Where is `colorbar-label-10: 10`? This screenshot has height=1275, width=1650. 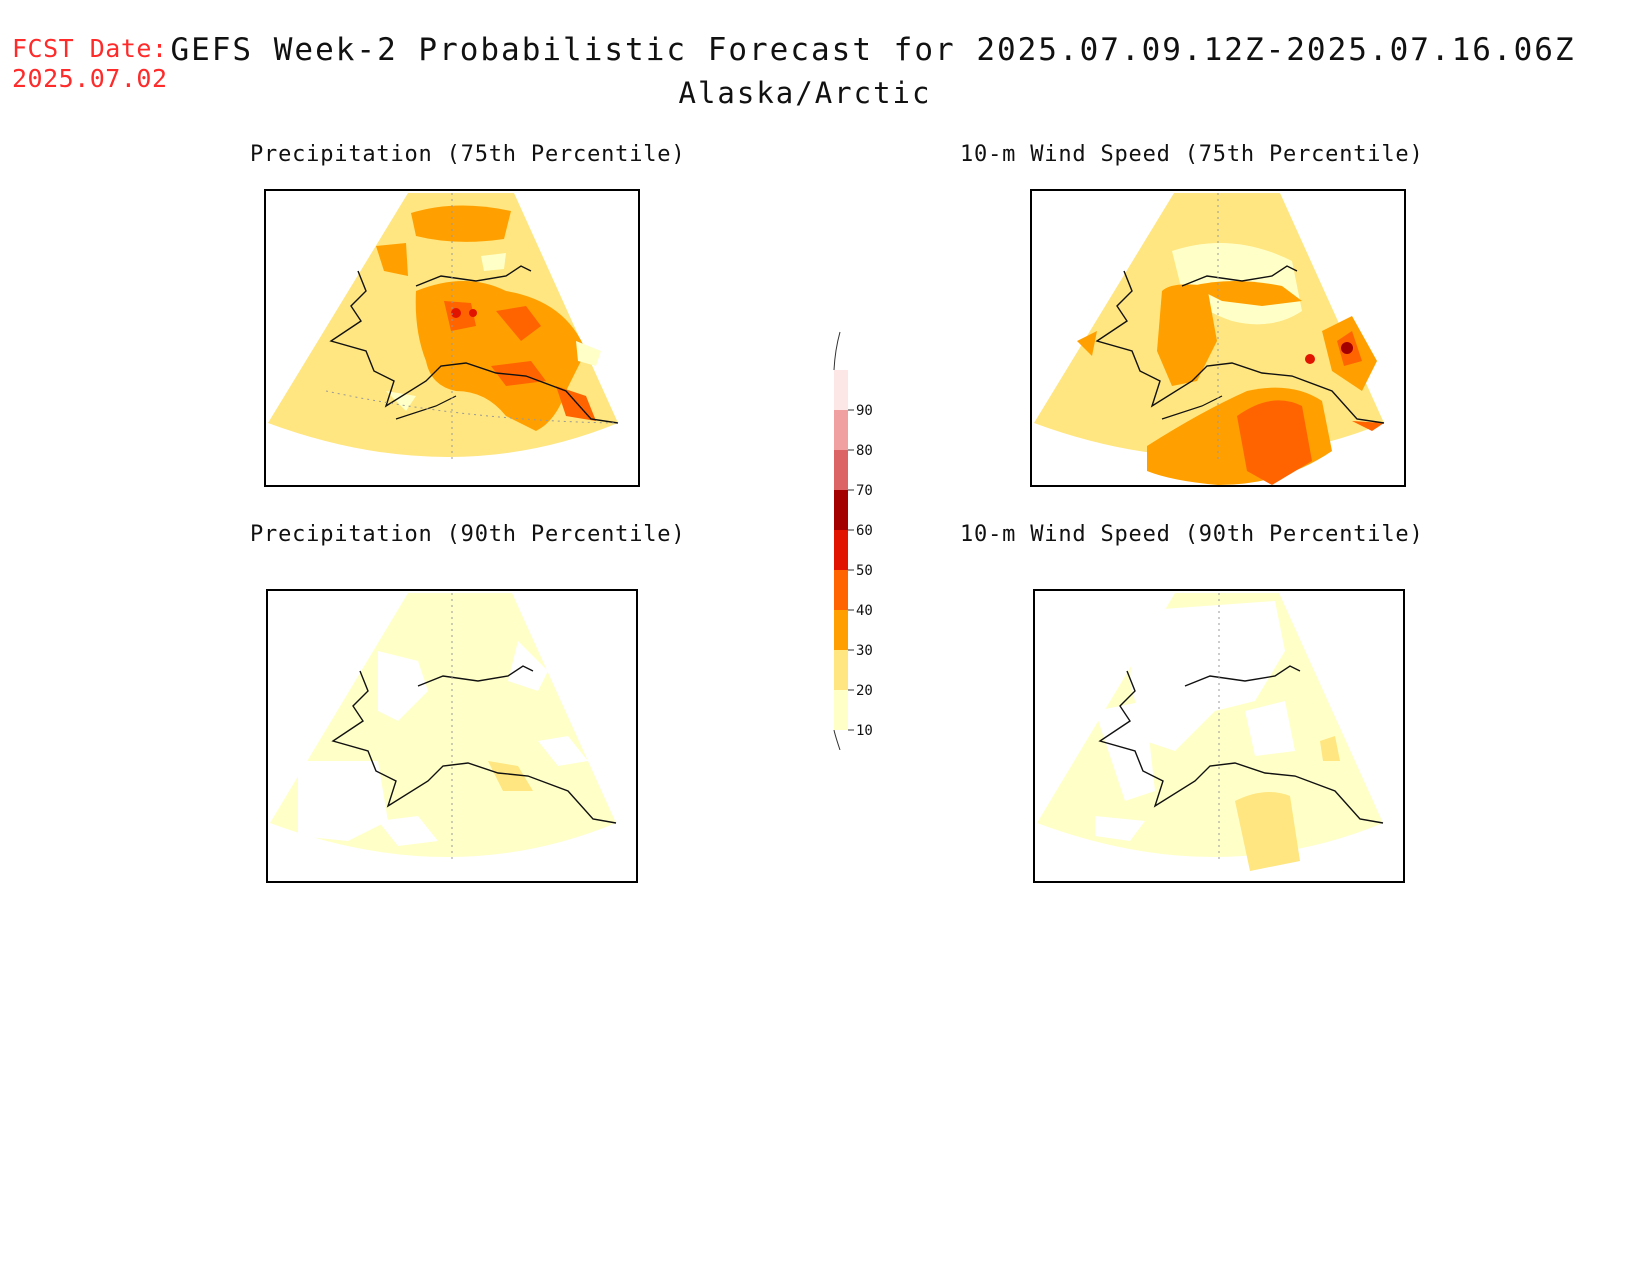
colorbar-label-10: 10 is located at coordinates (864, 731).